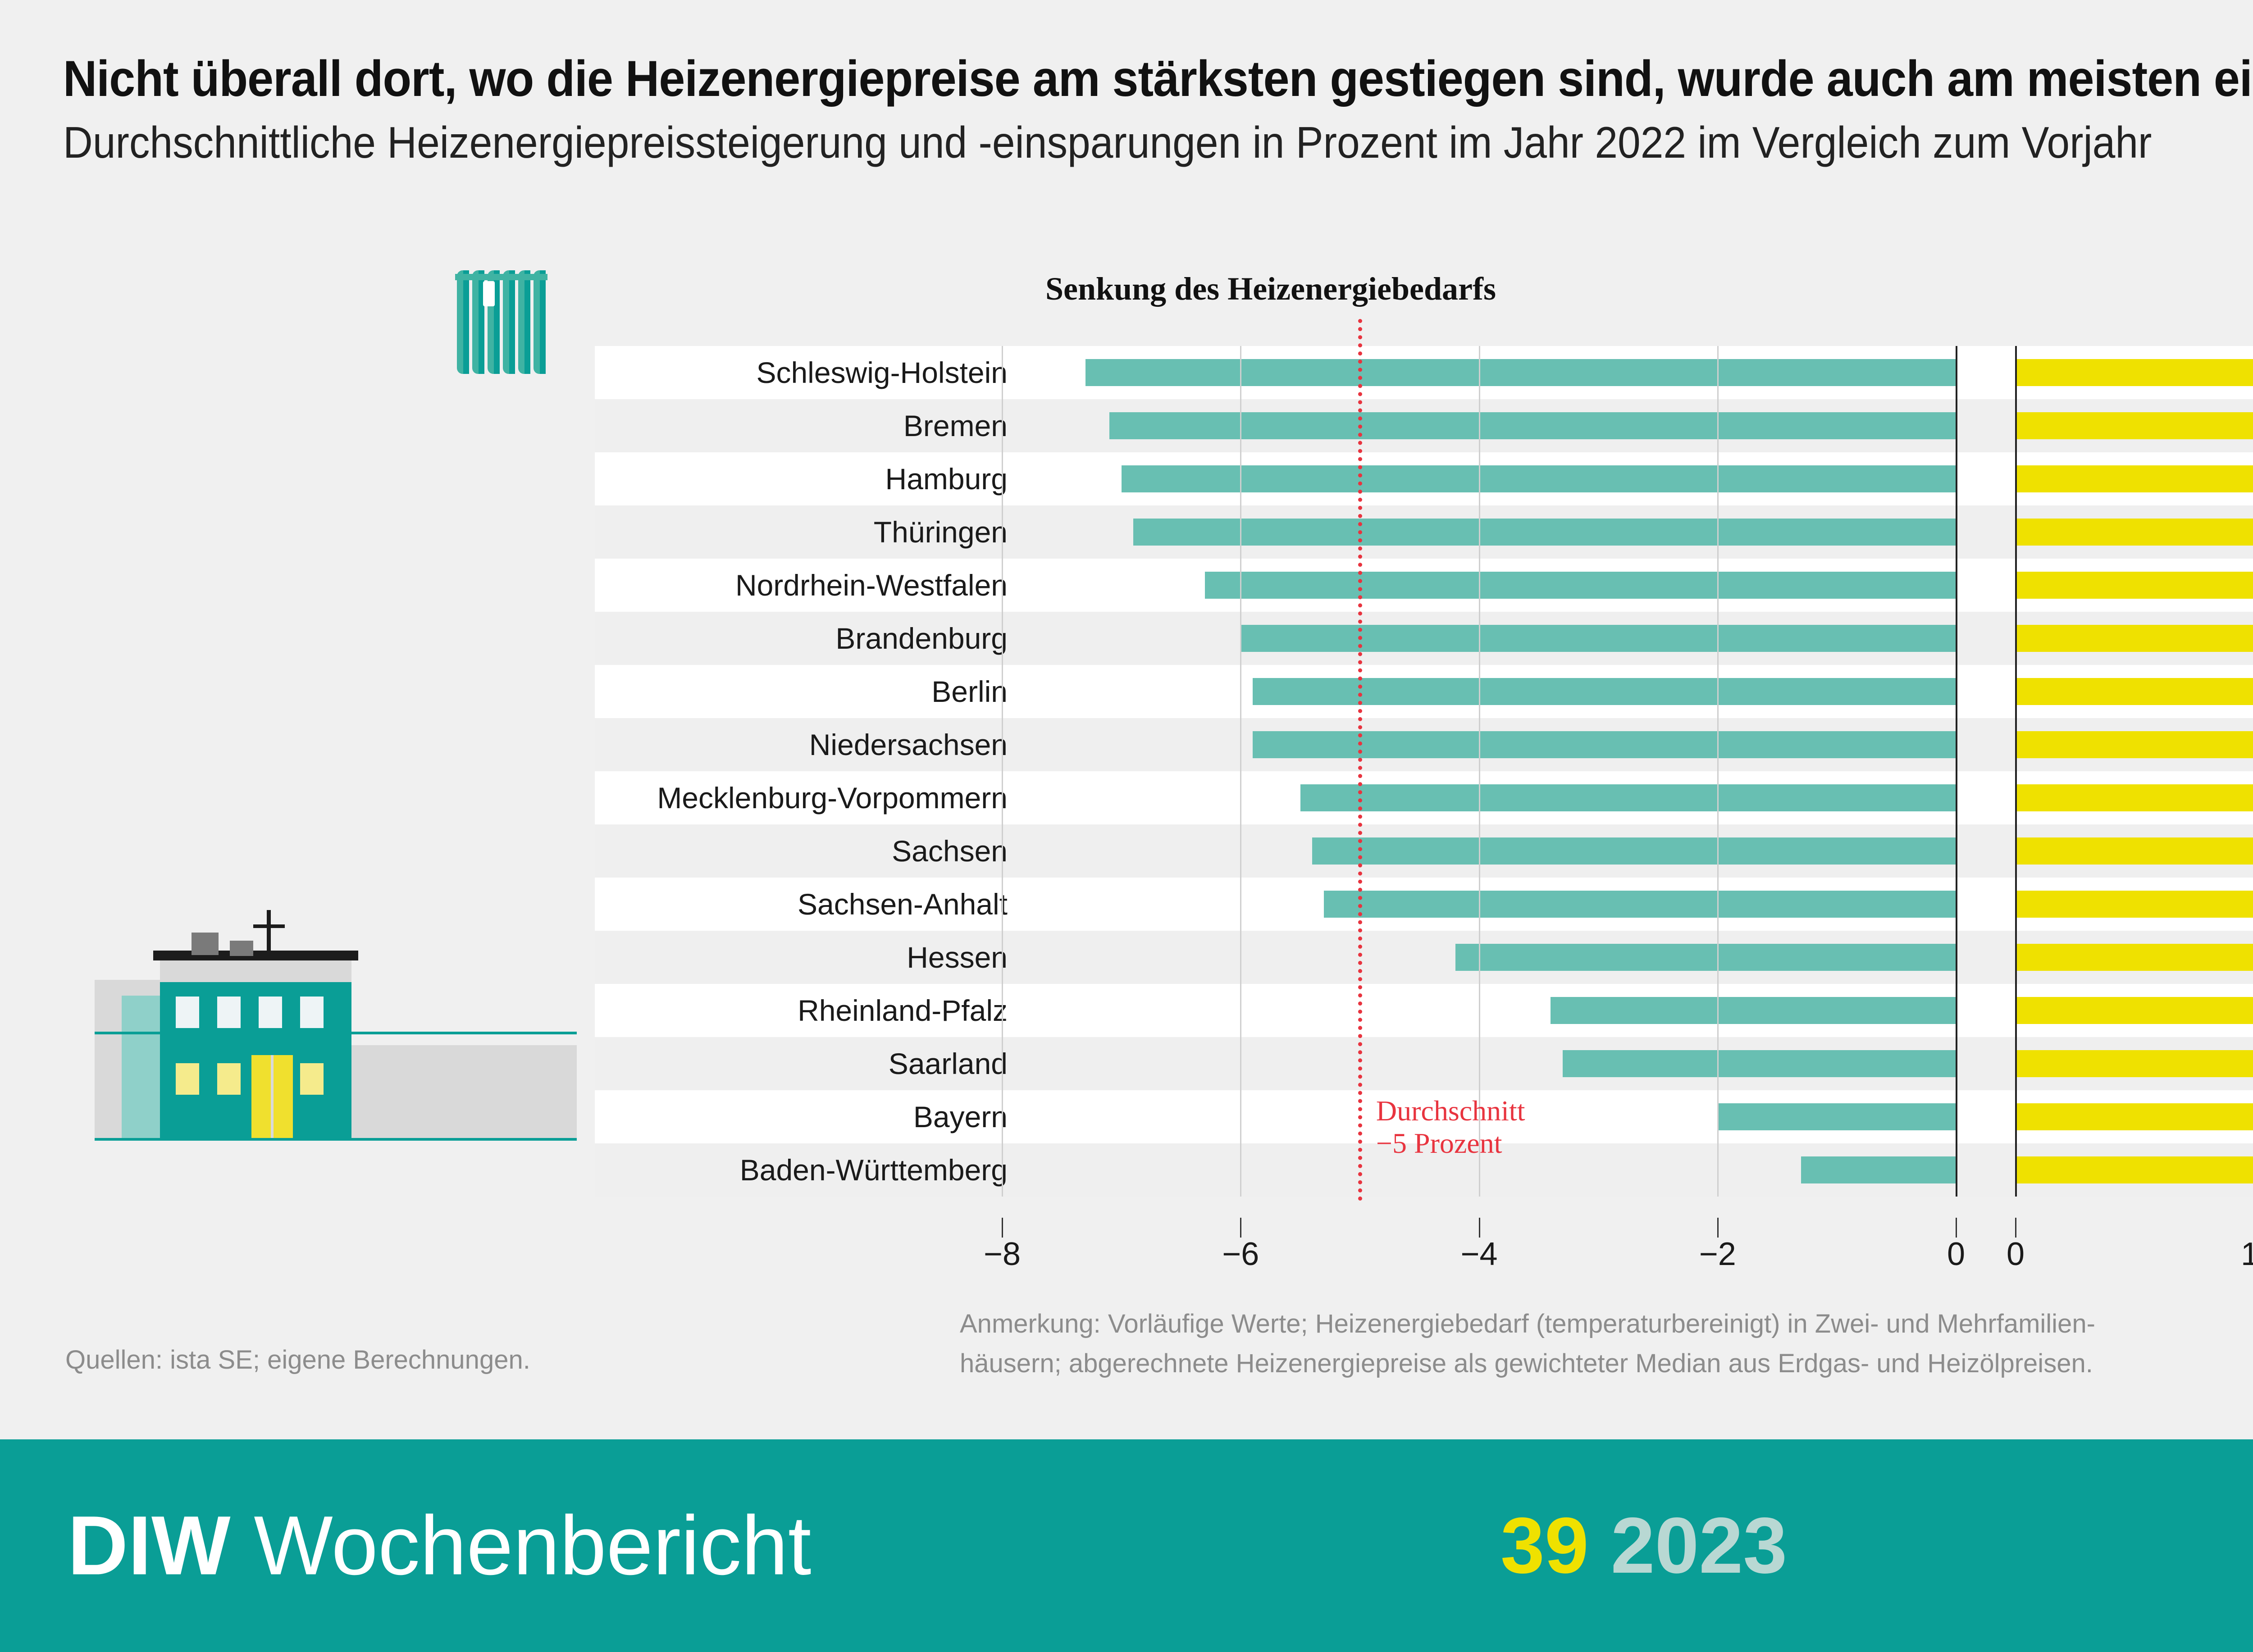 The width and height of the screenshot is (2253, 1652). Describe the element at coordinates (1270, 289) in the screenshot. I see `column-header-savings: Senkung des Heizenergiebedarfs` at that location.